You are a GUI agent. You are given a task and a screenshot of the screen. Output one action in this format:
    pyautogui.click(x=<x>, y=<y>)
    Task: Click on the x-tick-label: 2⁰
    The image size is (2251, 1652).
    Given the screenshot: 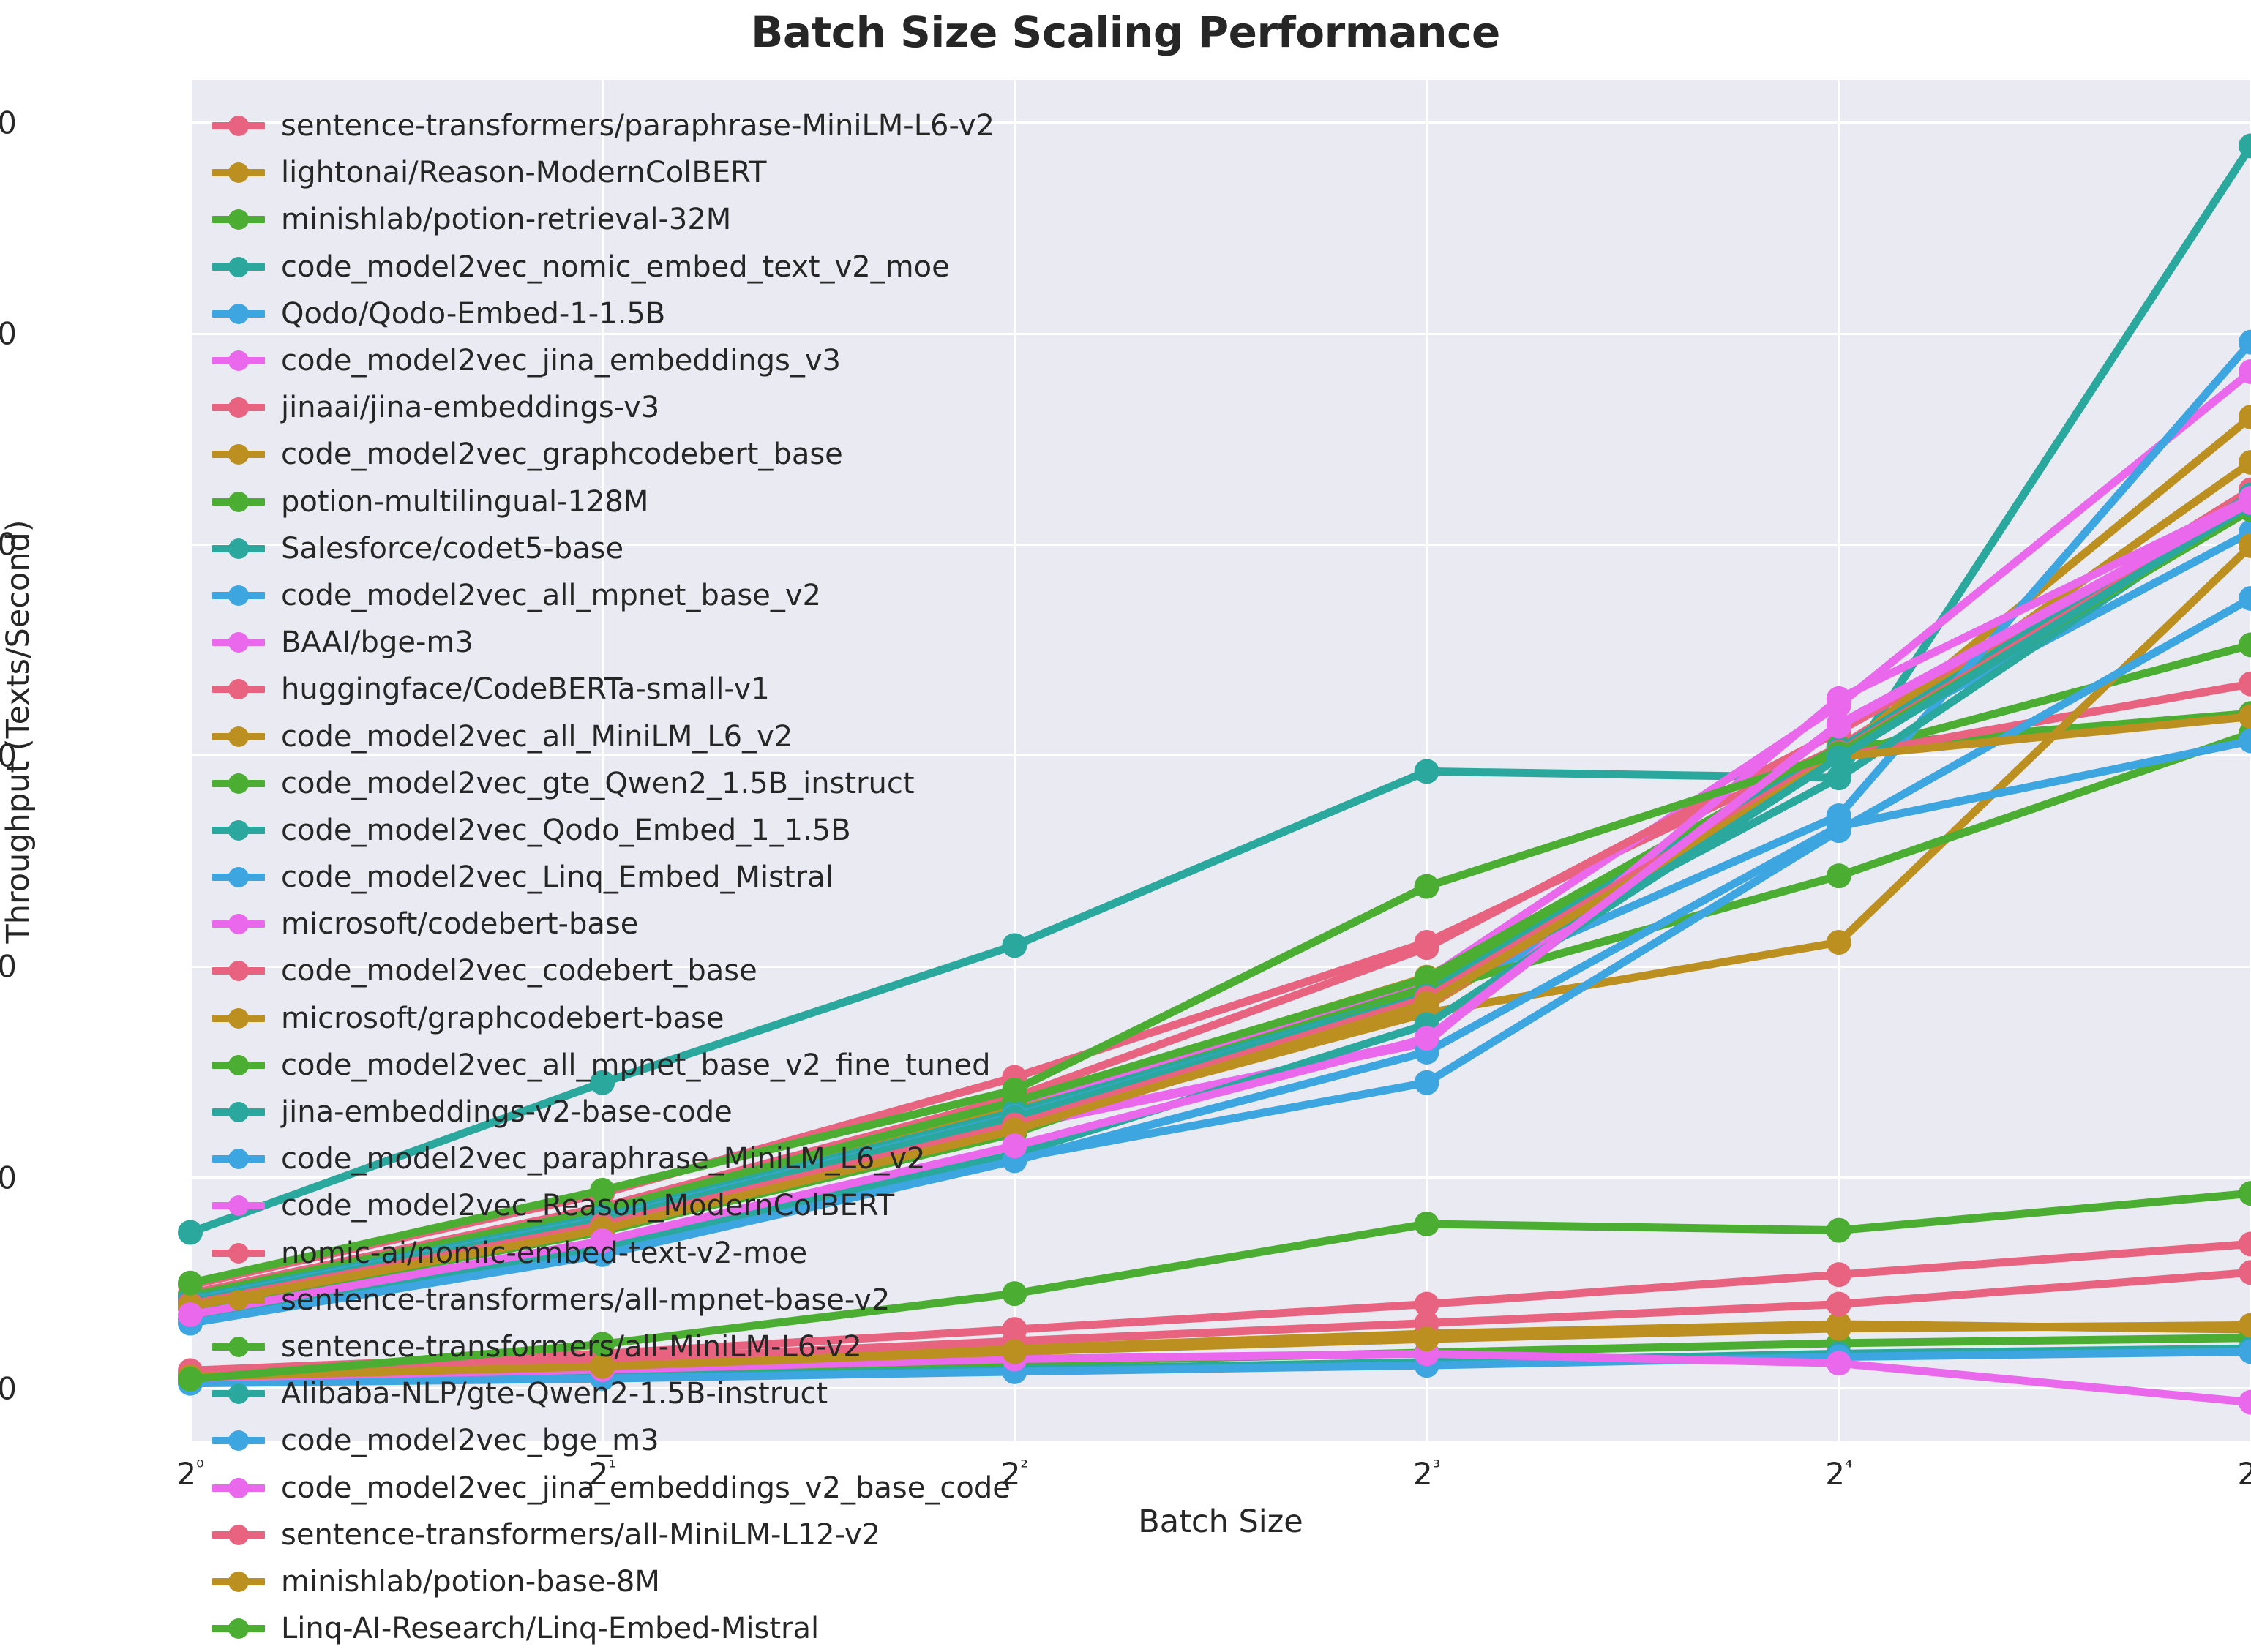 What is the action you would take?
    pyautogui.click(x=189, y=1474)
    